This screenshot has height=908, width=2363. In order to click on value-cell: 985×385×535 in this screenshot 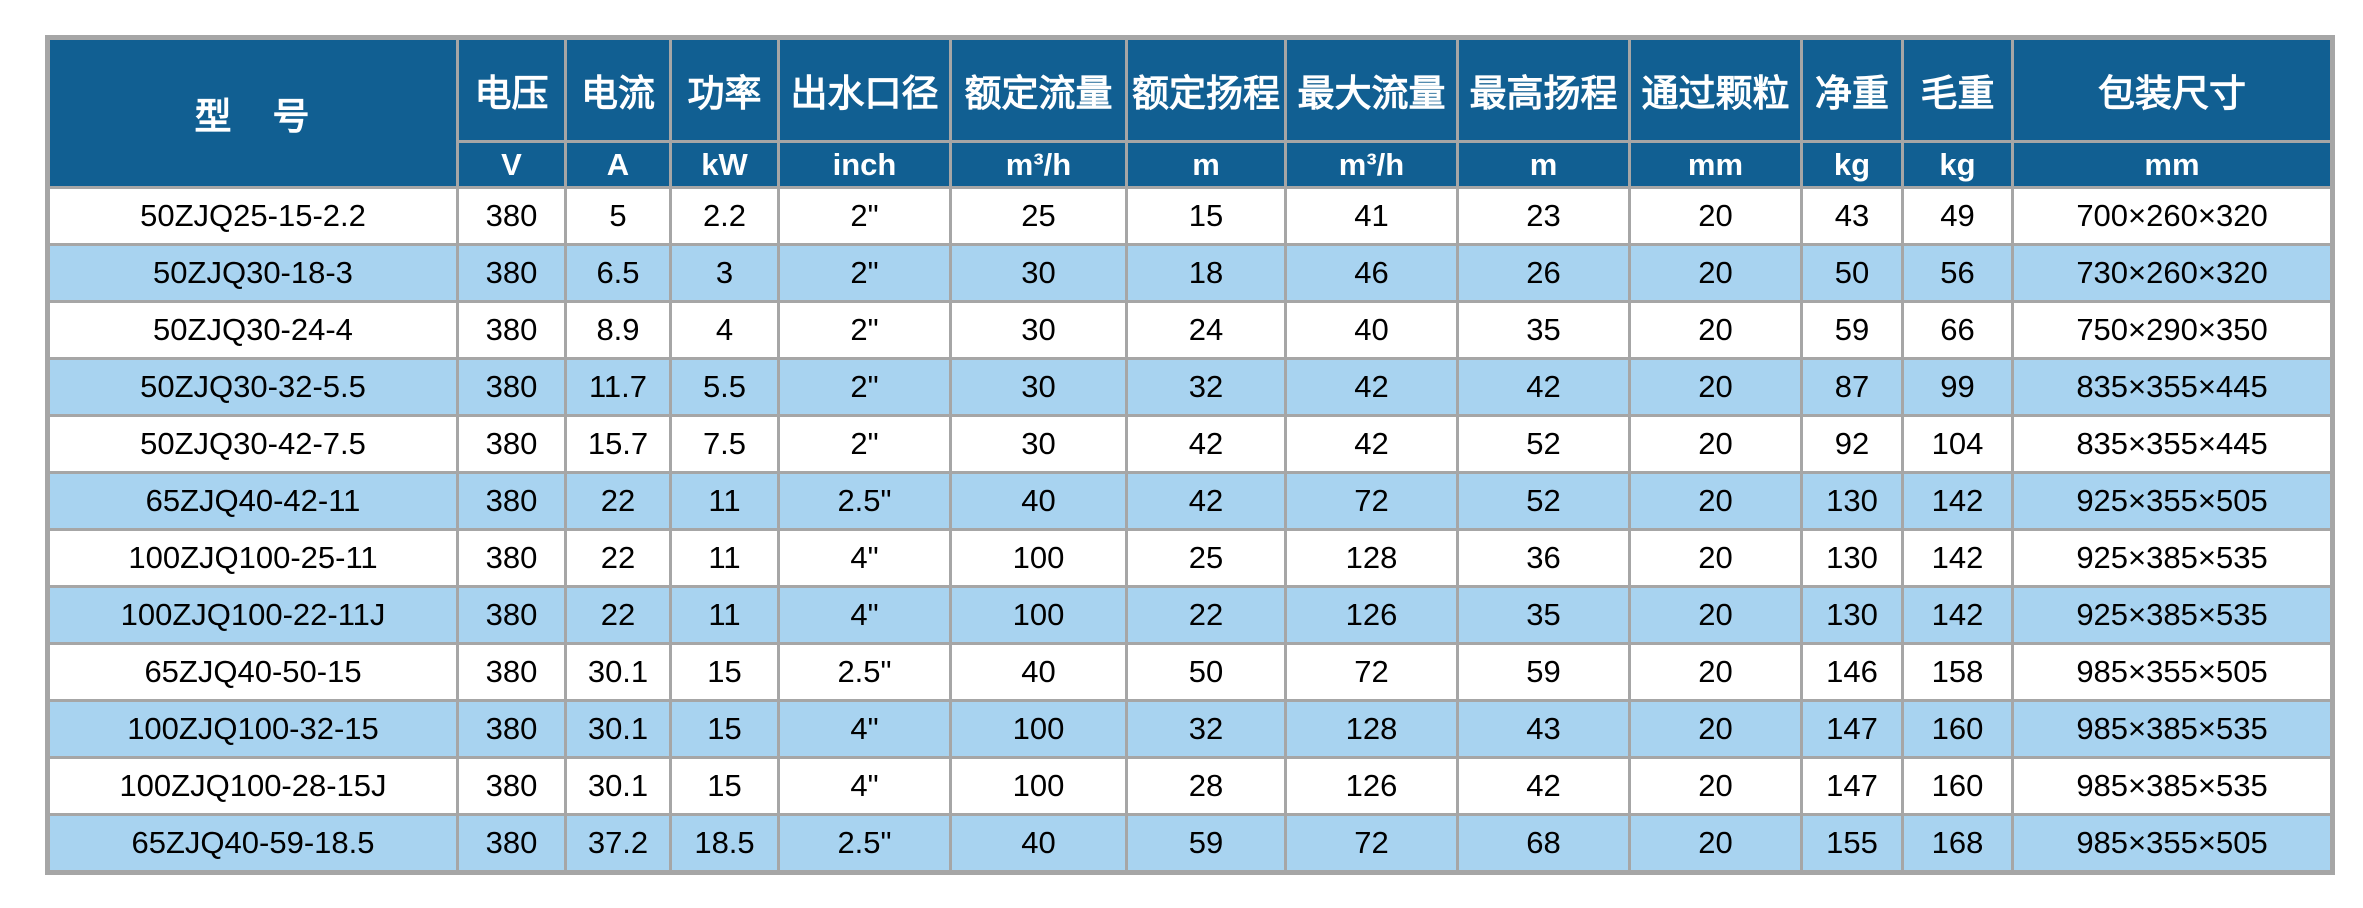, I will do `click(2172, 729)`.